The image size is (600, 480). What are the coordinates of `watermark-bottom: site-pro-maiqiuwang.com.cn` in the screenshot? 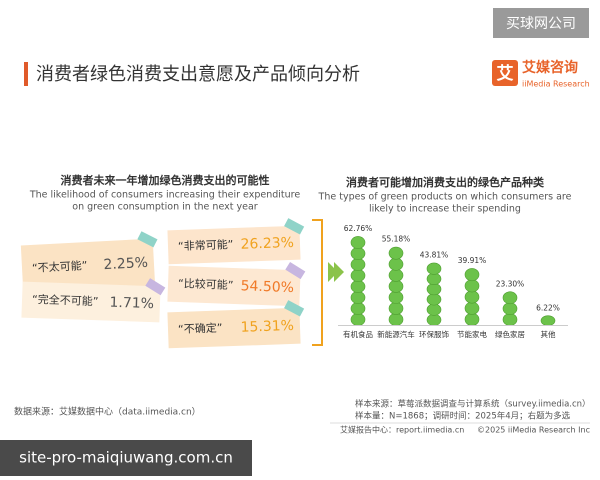 It's located at (126, 458).